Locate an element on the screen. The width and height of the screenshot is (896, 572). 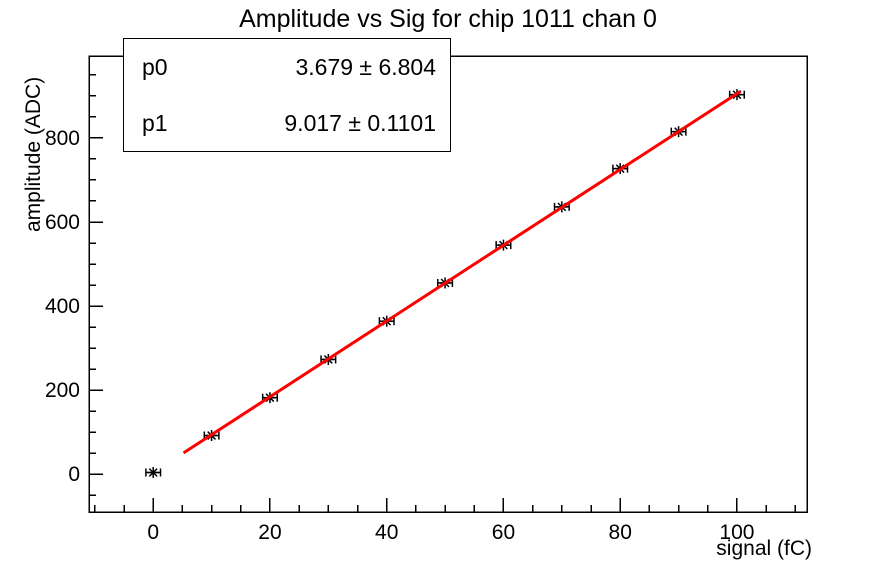
x-tick-label: 0 is located at coordinates (153, 532).